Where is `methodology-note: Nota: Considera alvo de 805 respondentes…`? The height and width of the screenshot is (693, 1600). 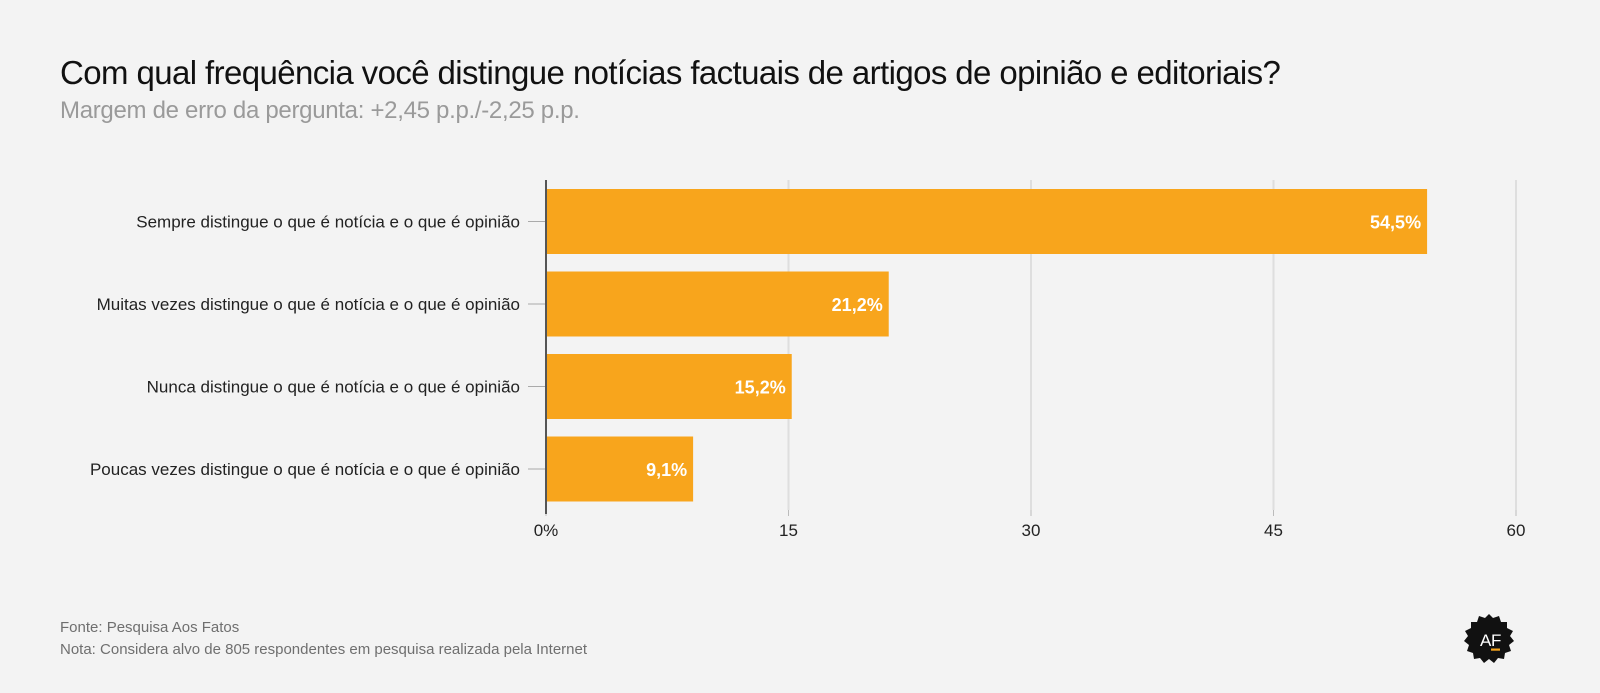
methodology-note: Nota: Considera alvo de 805 respondentes… is located at coordinates (324, 649).